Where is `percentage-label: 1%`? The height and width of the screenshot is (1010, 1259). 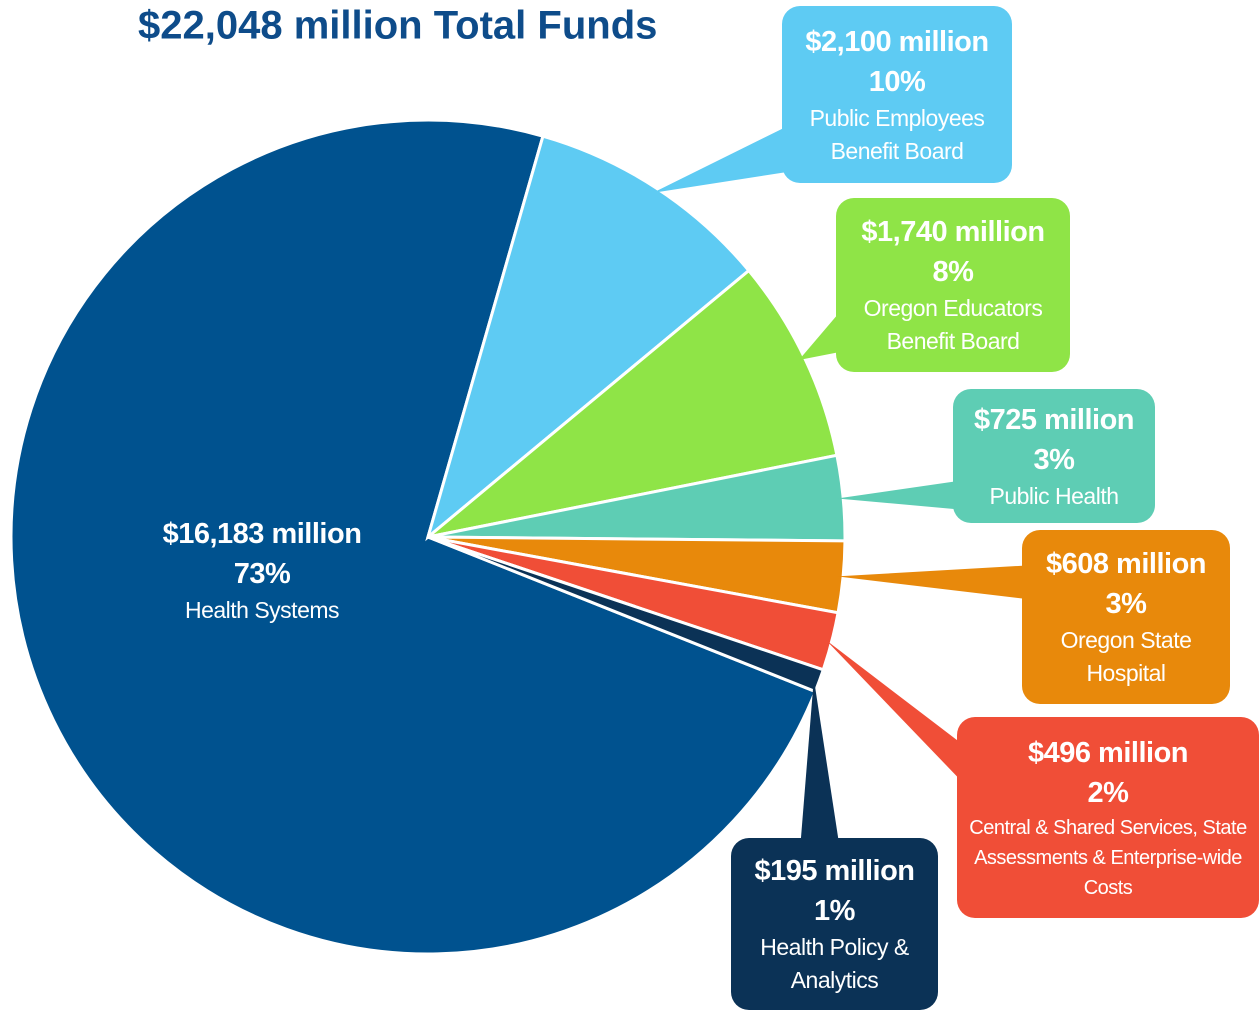 percentage-label: 1% is located at coordinates (834, 911).